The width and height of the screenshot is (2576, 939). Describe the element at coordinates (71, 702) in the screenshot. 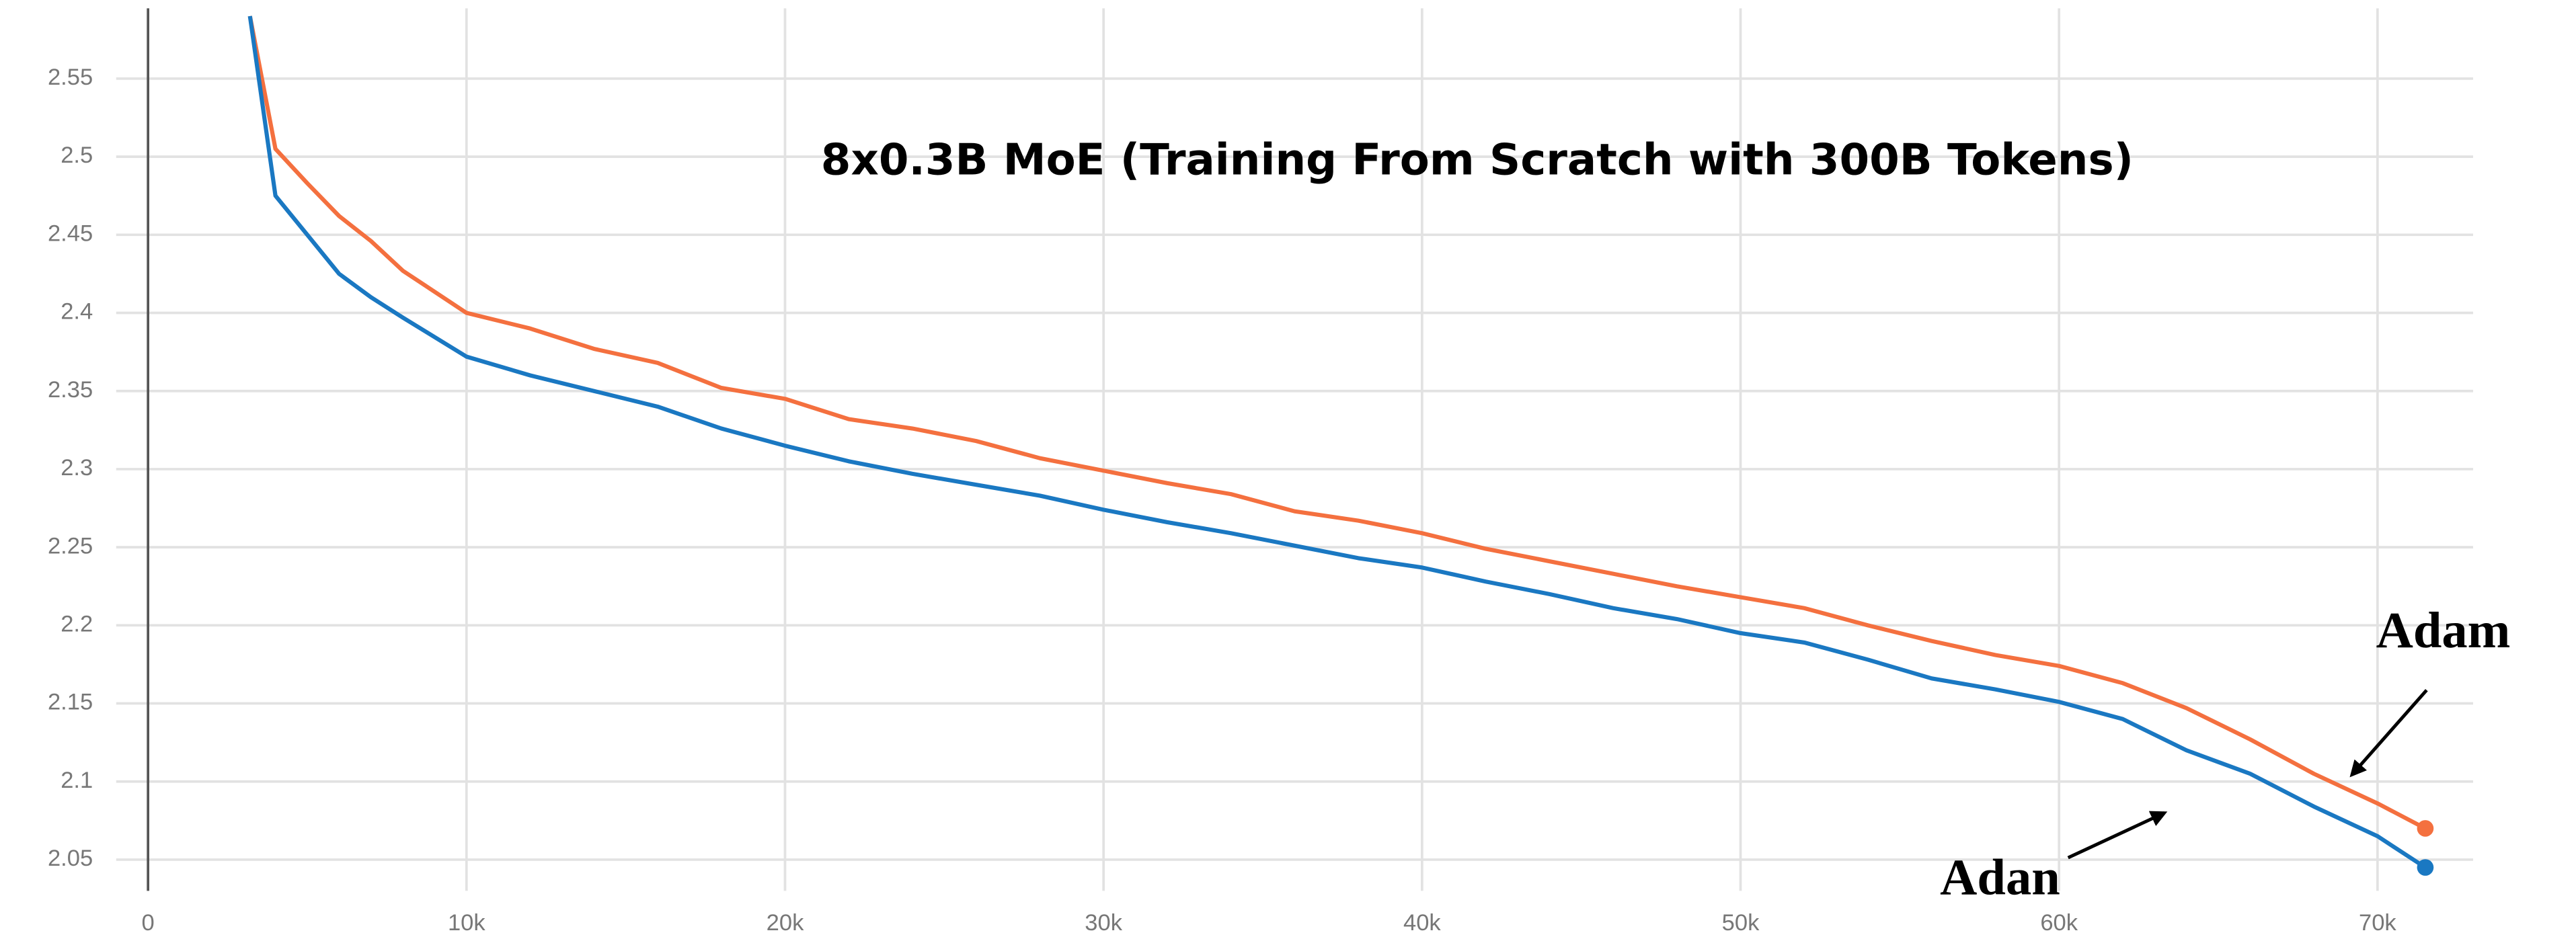

I see `y-tick-label: 2.15` at that location.